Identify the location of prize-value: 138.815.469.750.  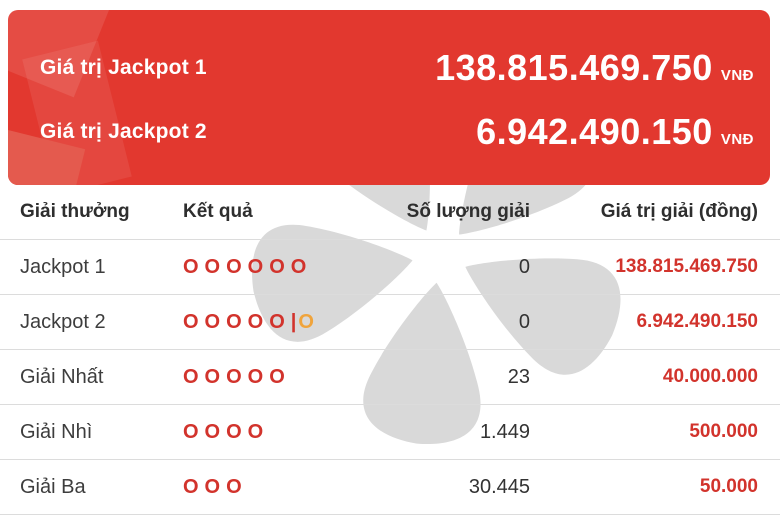
(686, 266).